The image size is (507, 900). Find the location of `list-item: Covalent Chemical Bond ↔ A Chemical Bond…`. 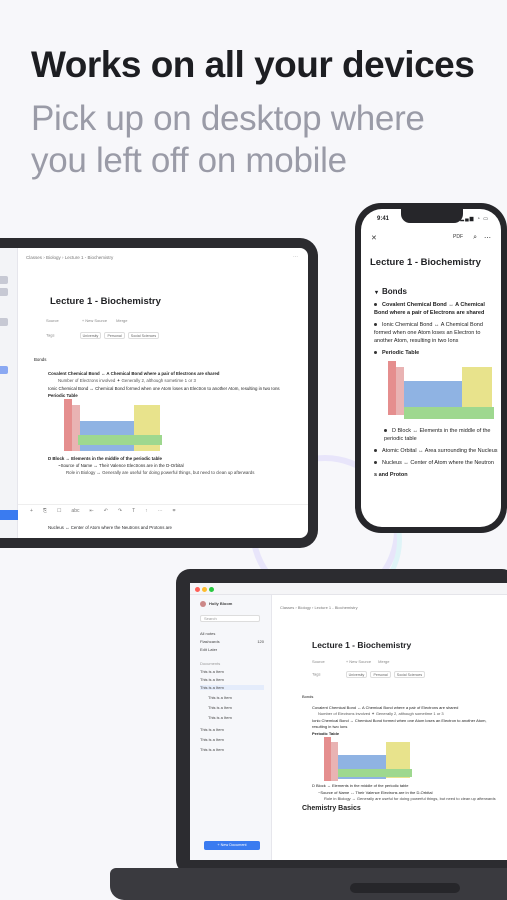

list-item: Covalent Chemical Bond ↔ A Chemical Bond… is located at coordinates (436, 309).